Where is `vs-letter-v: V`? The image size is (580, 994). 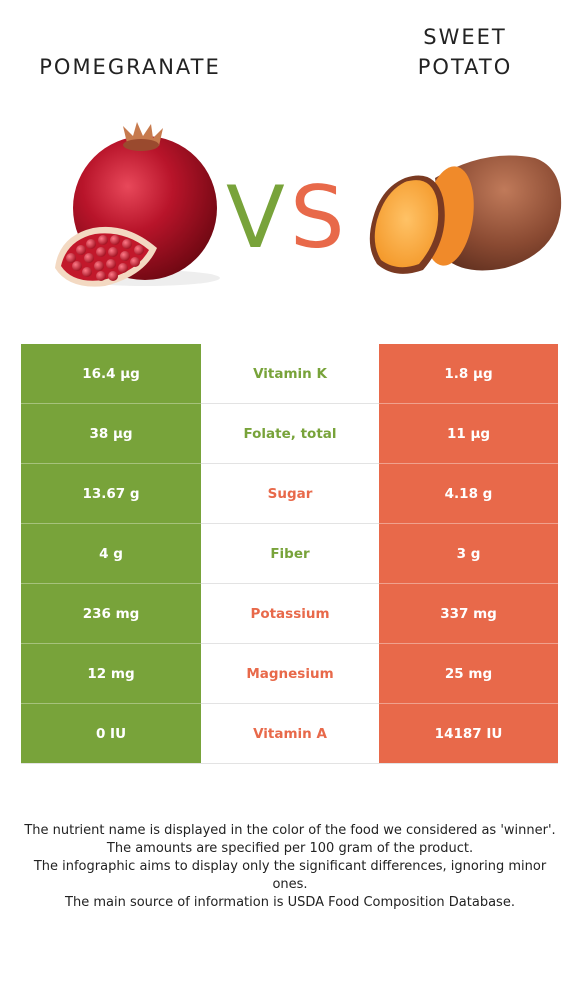
vs-letter-v: V is located at coordinates (255, 218).